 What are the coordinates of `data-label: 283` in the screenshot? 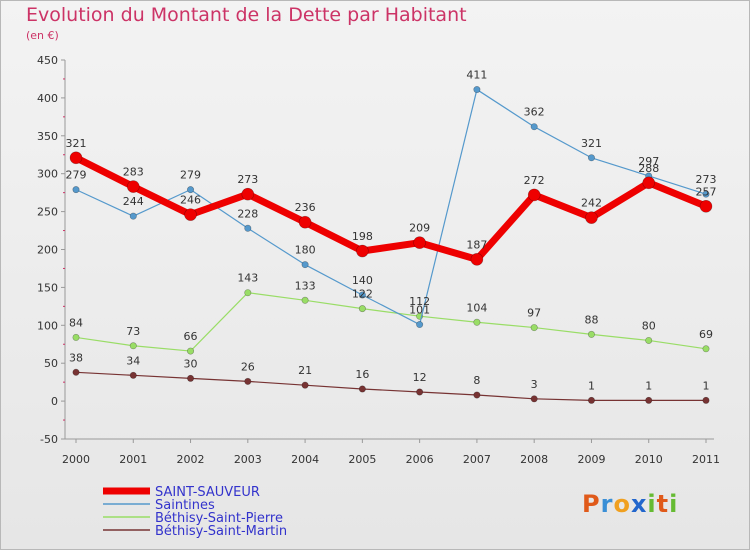 It's located at (133, 172).